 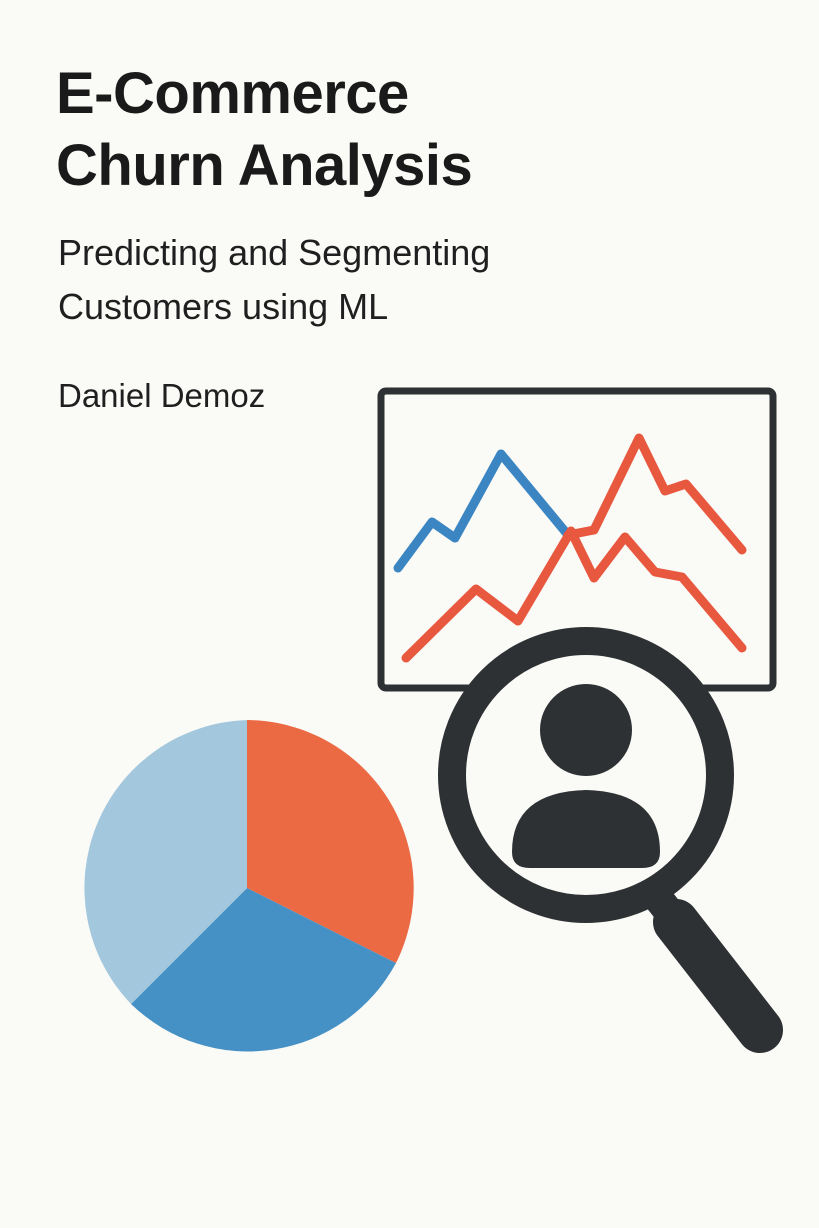 What do you see at coordinates (232, 93) in the screenshot?
I see `cover-title-line-1: E-Commerce` at bounding box center [232, 93].